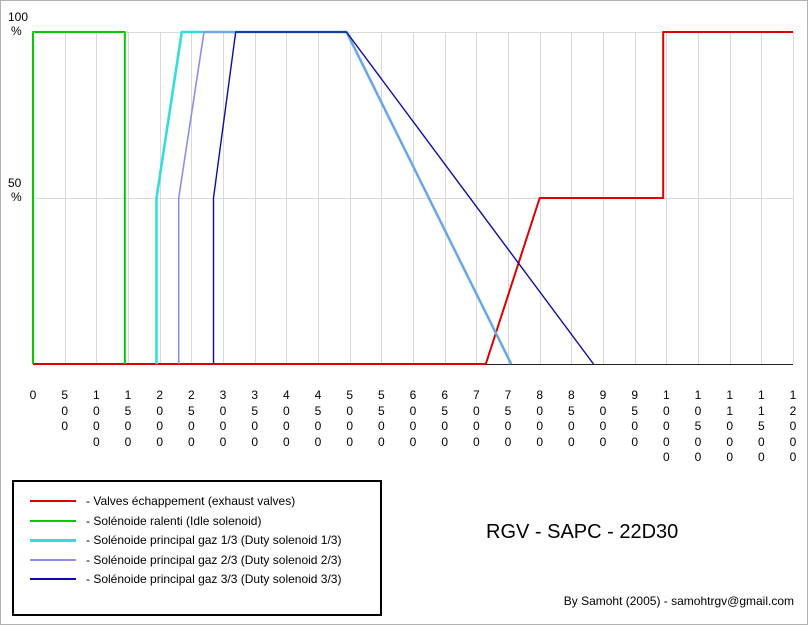  I want to click on y-tick-label-part: 100, so click(18, 17).